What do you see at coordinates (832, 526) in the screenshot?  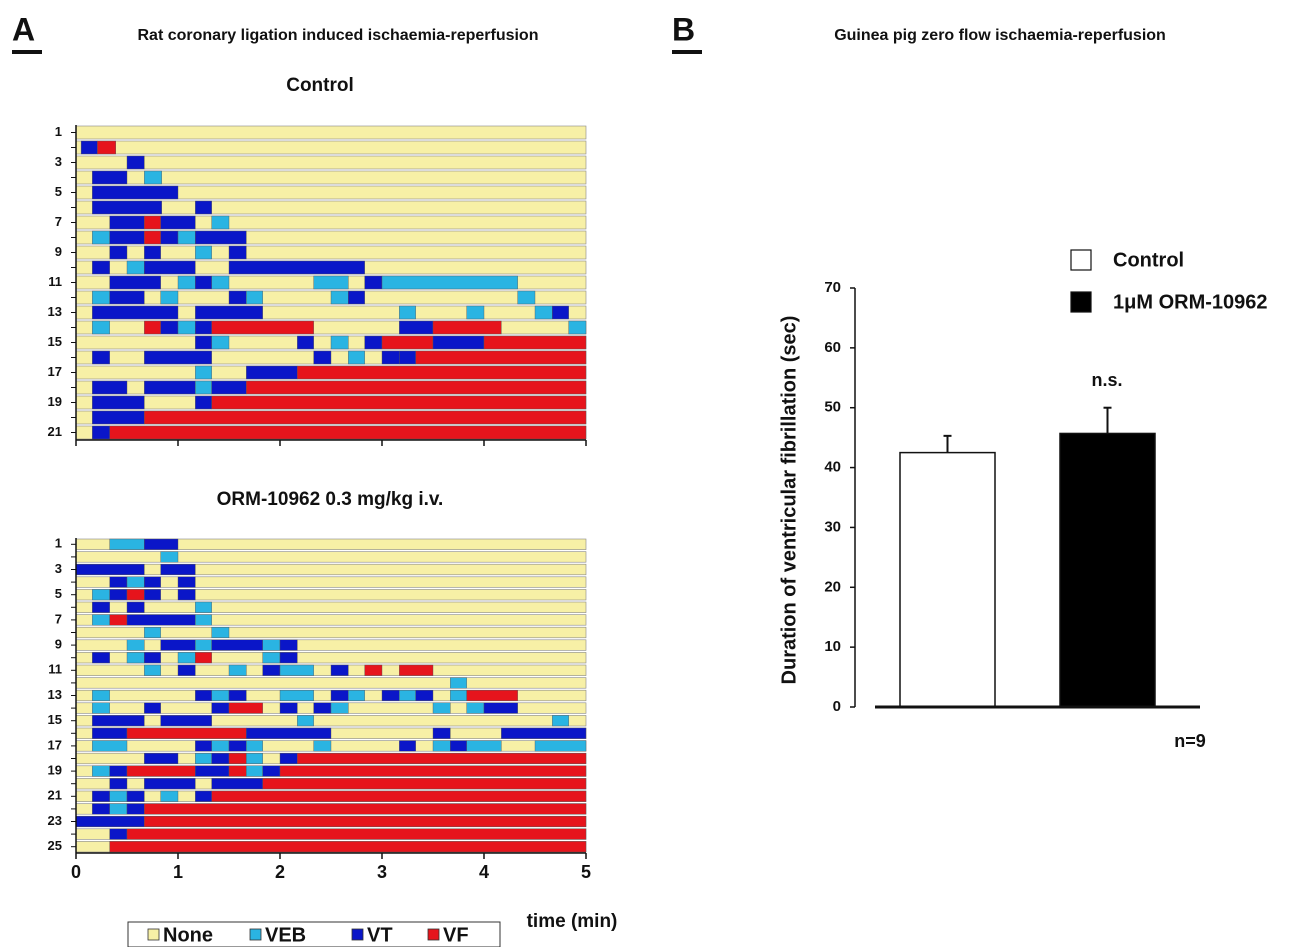 I see `y-tick-label: 30` at bounding box center [832, 526].